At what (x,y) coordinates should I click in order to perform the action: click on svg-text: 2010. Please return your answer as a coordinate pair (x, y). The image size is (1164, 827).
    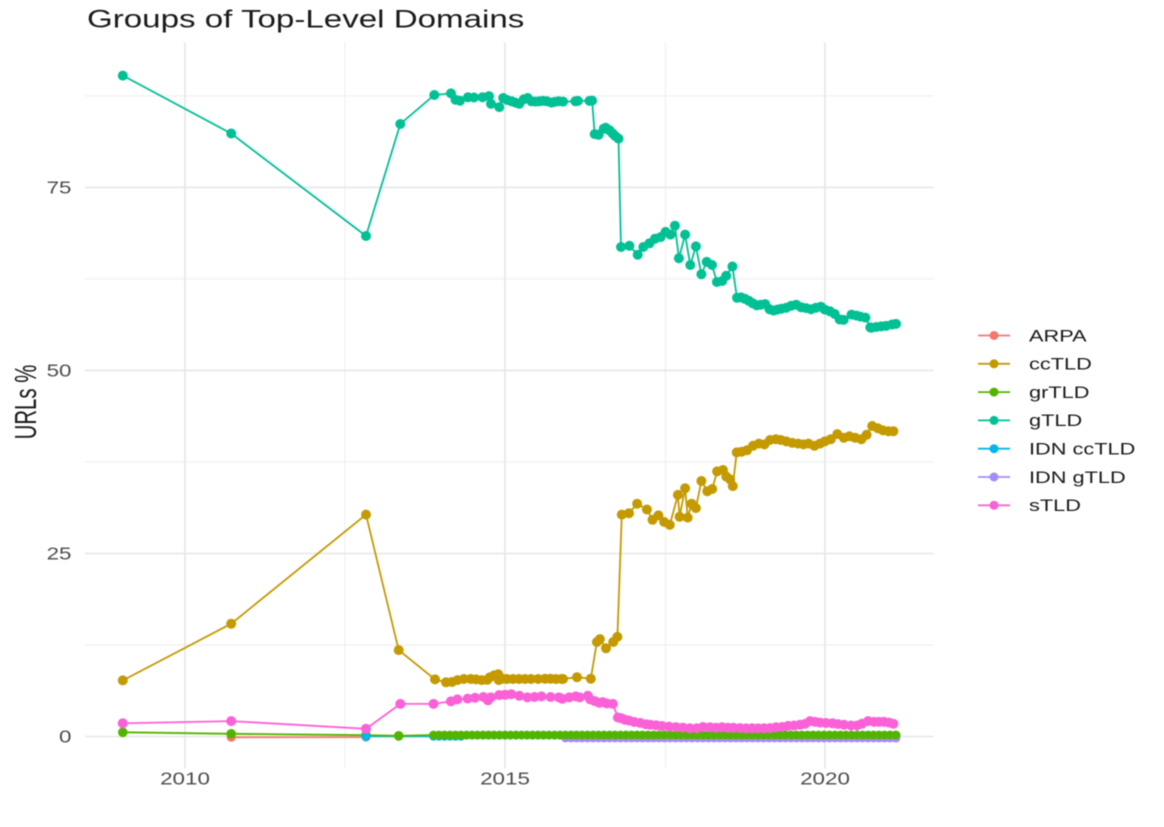
    Looking at the image, I should click on (185, 779).